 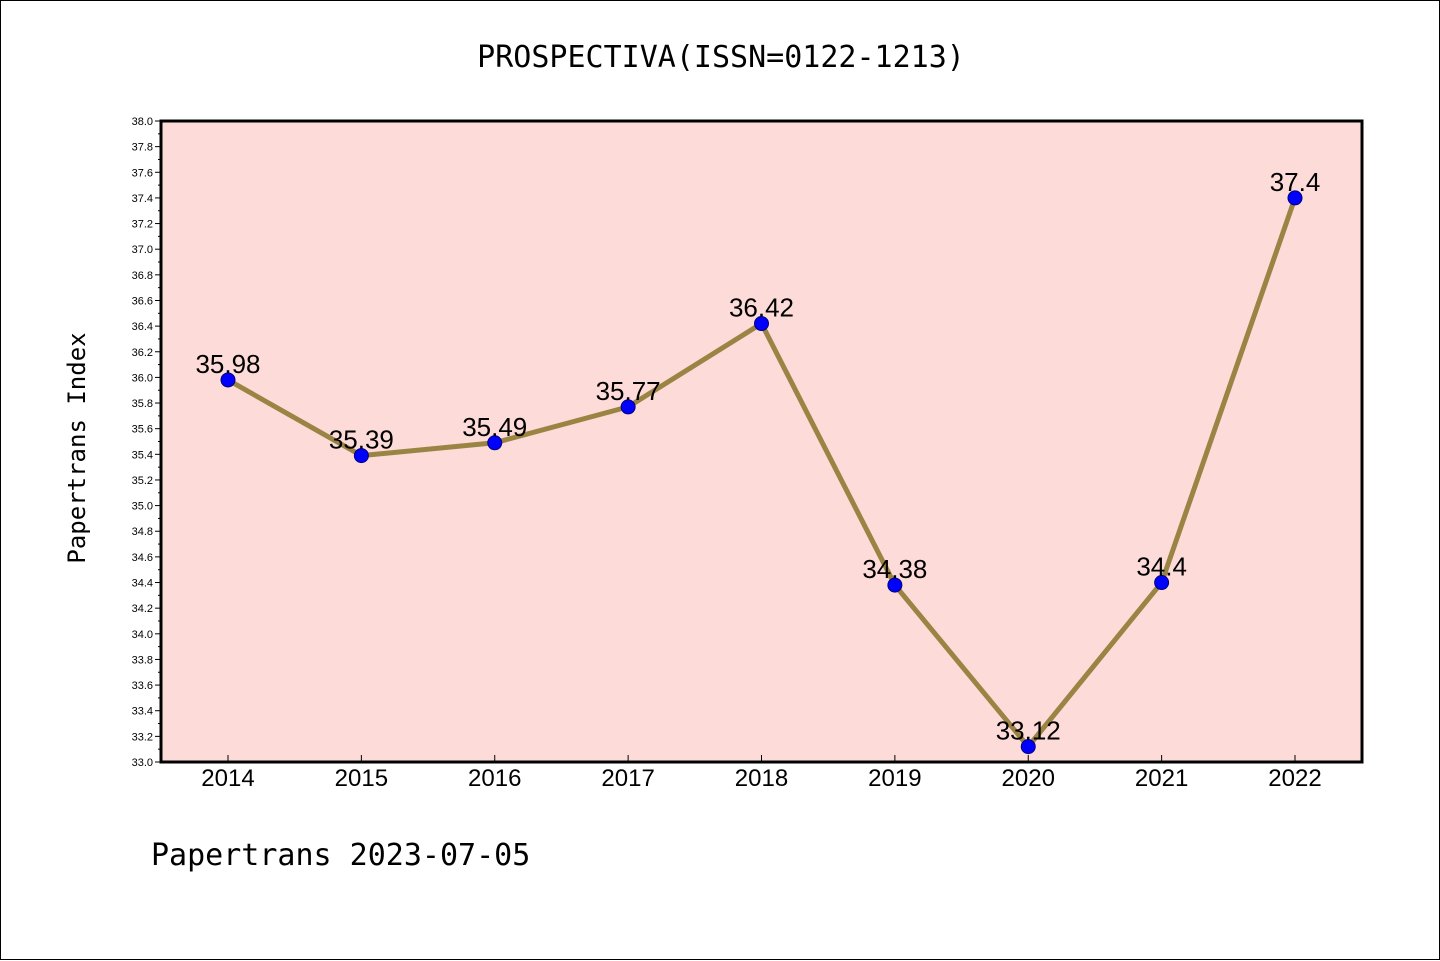 I want to click on data-label-2014: 35.98, so click(x=227, y=364).